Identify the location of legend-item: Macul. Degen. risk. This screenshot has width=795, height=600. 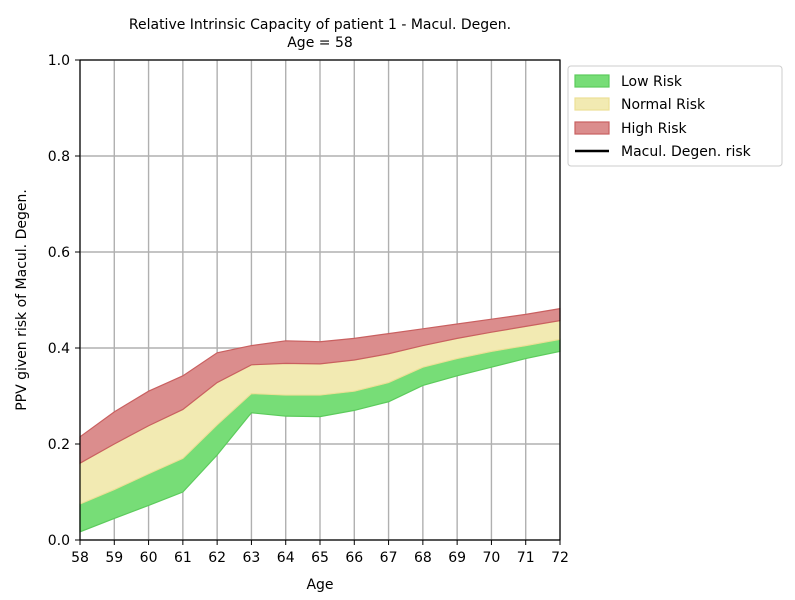
(663, 152).